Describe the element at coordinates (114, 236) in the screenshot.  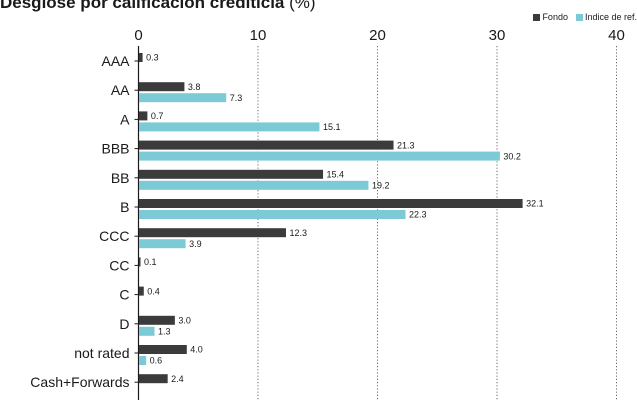
I see `category-label: CCC` at that location.